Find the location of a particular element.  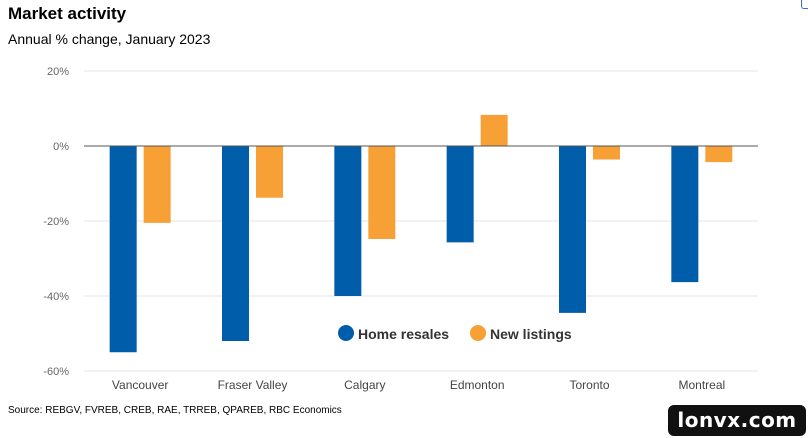

corner-frame-mark is located at coordinates (804, 4).